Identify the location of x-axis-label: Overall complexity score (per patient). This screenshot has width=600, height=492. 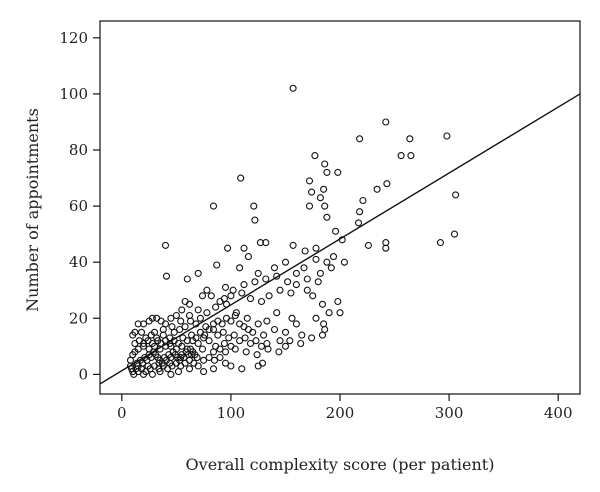
(340, 464).